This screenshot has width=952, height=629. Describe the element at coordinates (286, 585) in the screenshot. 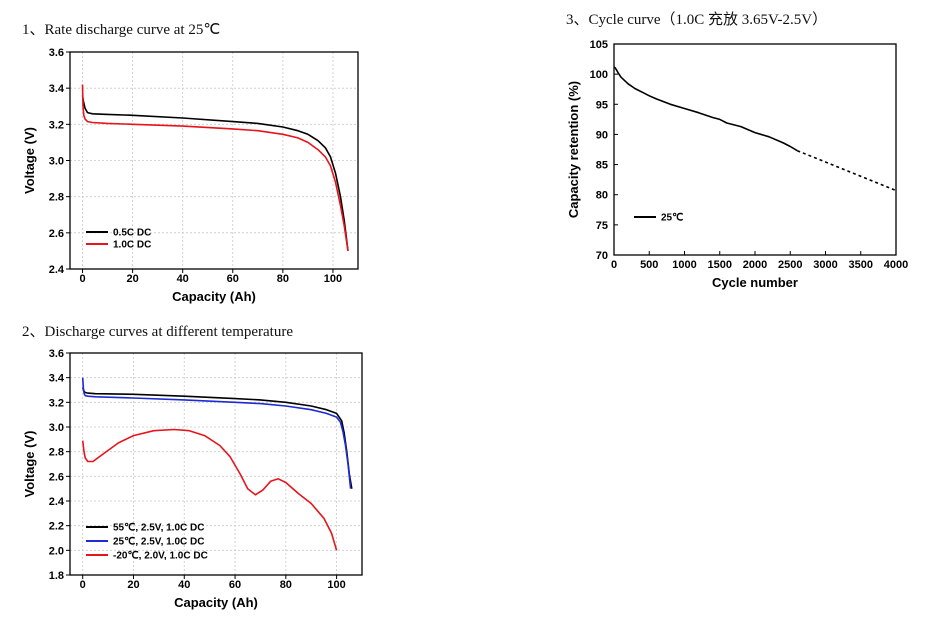

I see `chart2-x-tick-label: 80` at that location.